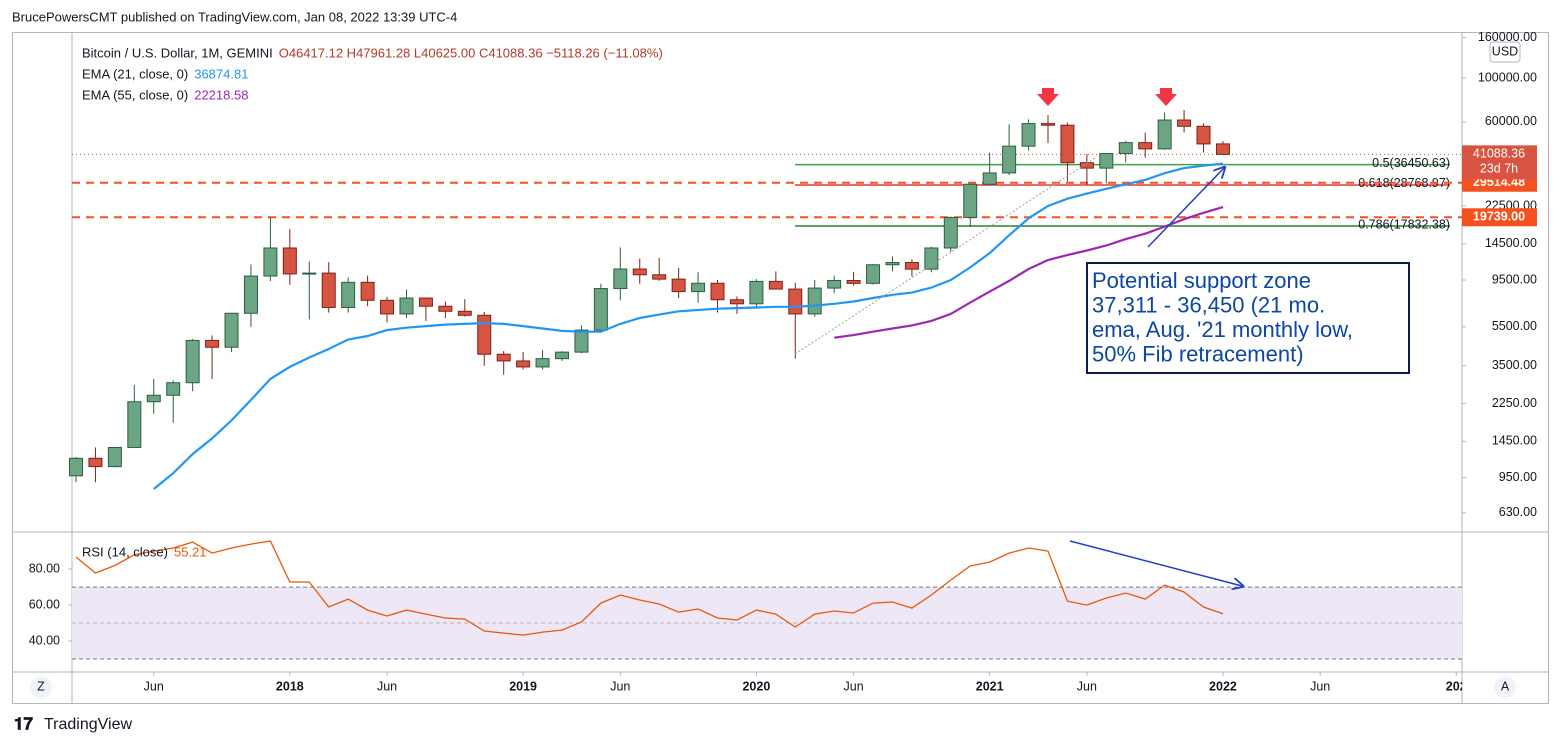 The height and width of the screenshot is (747, 1561). I want to click on y-tick-label: 2250.00, so click(1514, 403).